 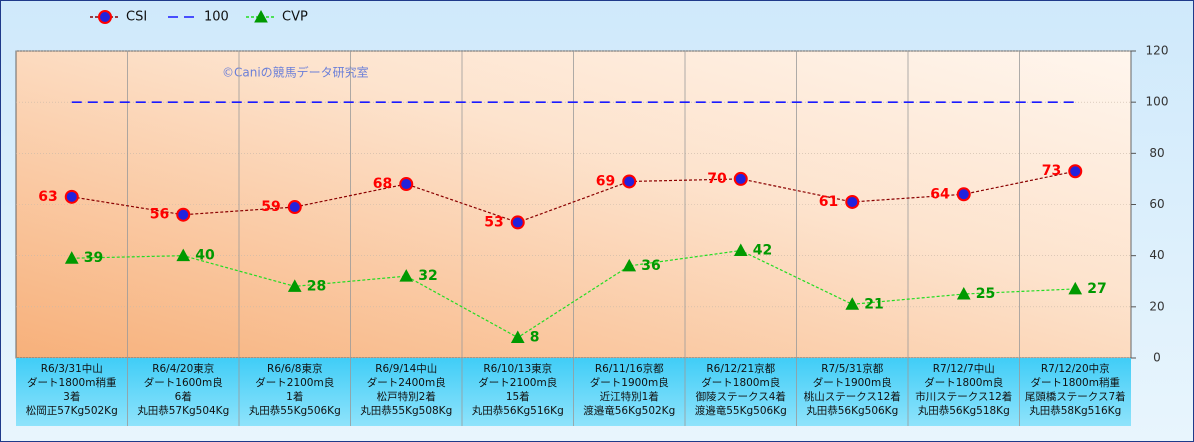 What do you see at coordinates (493, 222) in the screenshot?
I see `data-label: 53` at bounding box center [493, 222].